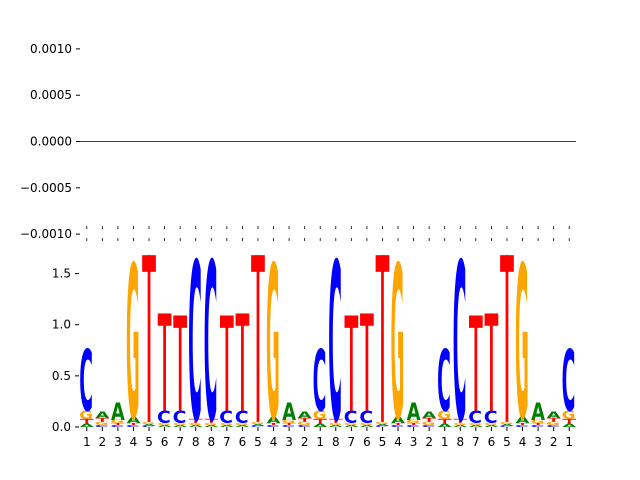 This screenshot has width=640, height=480. I want to click on logo-column: CGA, so click(102, 419).